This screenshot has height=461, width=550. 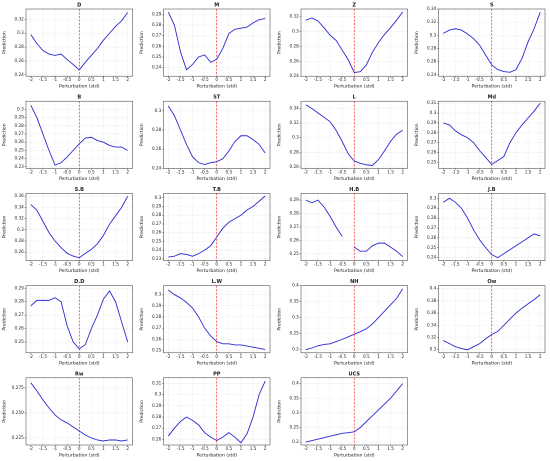 I want to click on subplot-title: J.B, so click(x=491, y=190).